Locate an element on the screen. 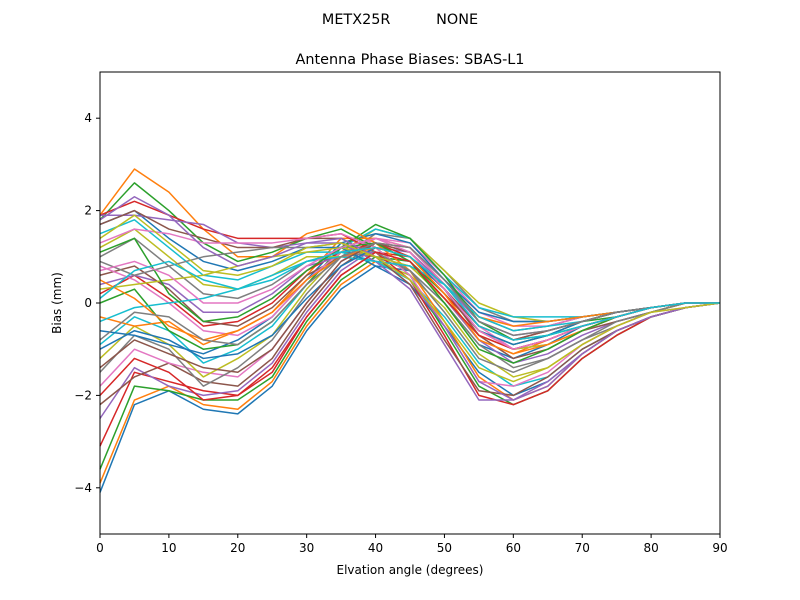  x-tick-label: 10 is located at coordinates (168, 548).